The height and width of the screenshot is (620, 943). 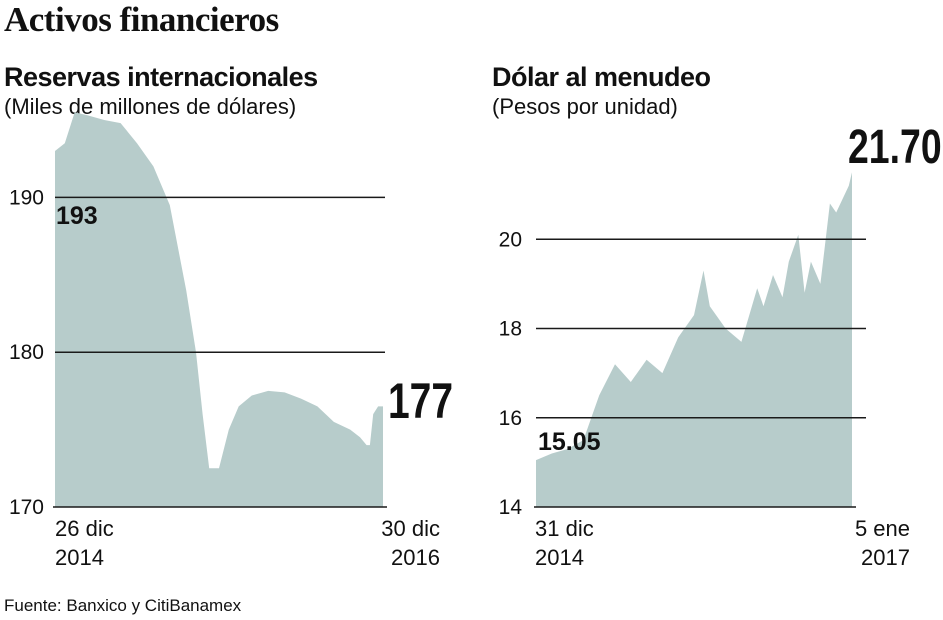 What do you see at coordinates (882, 528) in the screenshot?
I see `dollar-x-label: 5 ene` at bounding box center [882, 528].